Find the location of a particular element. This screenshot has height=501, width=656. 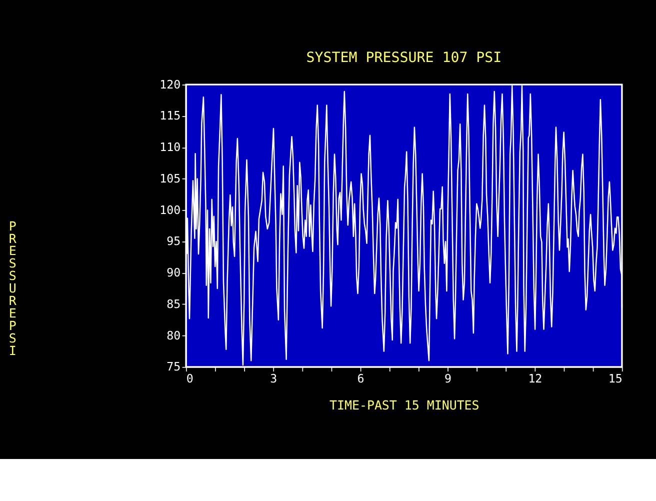

x-tick-label: 9 is located at coordinates (448, 378).